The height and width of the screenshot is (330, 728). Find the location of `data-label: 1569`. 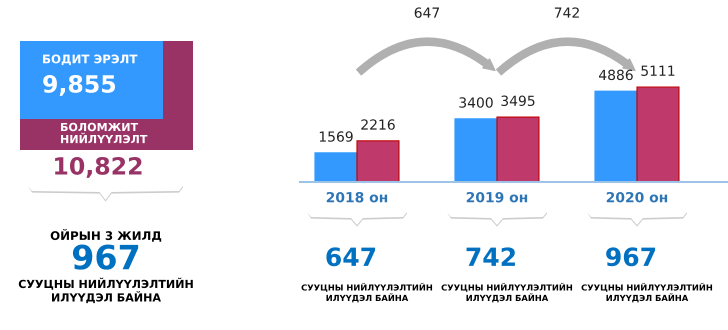

data-label: 1569 is located at coordinates (336, 136).